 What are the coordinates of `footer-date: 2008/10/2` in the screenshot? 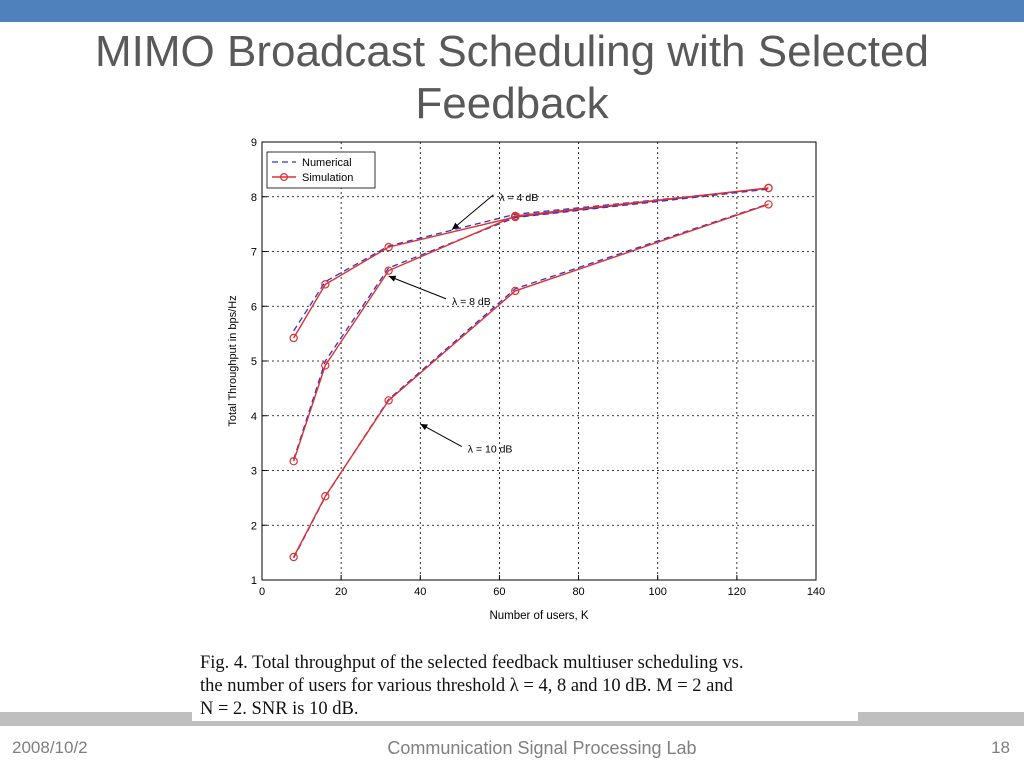 It's located at (50, 747).